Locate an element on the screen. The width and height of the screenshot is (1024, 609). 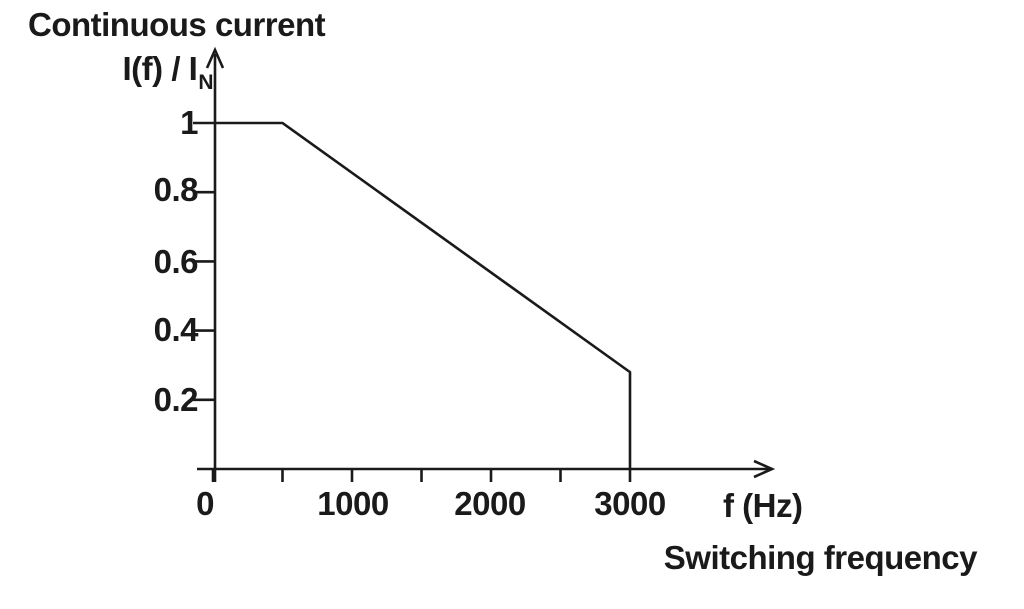
x-tick-label-1000: 1000 is located at coordinates (353, 503).